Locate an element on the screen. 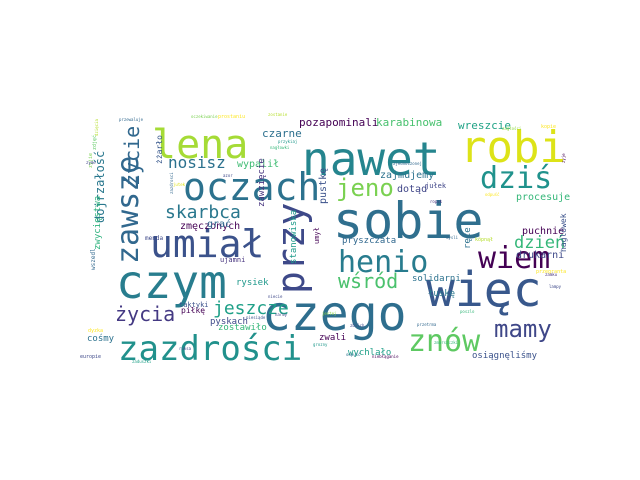 The height and width of the screenshot is (480, 640). cloud-word: osiągnęliśmy is located at coordinates (505, 355).